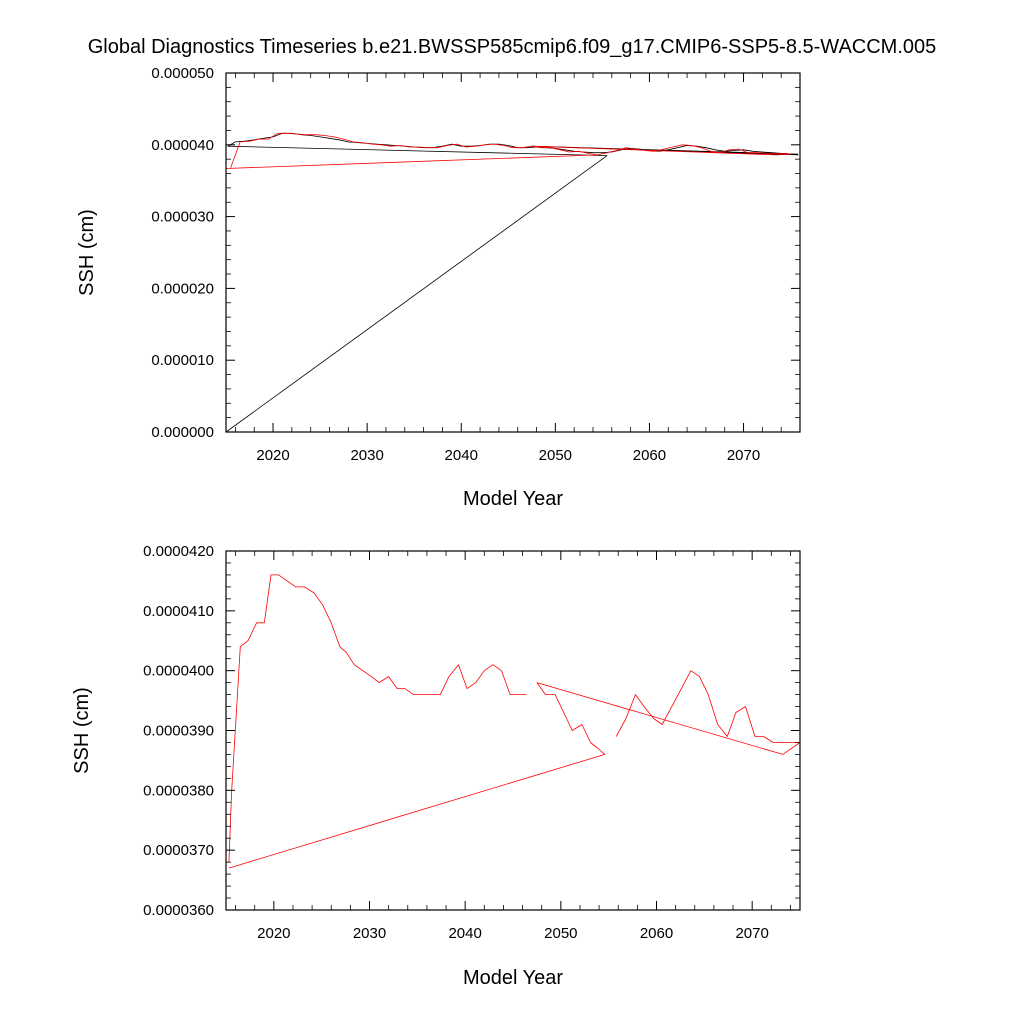  Describe the element at coordinates (182, 360) in the screenshot. I see `y-tick-label: 0.000010` at that location.